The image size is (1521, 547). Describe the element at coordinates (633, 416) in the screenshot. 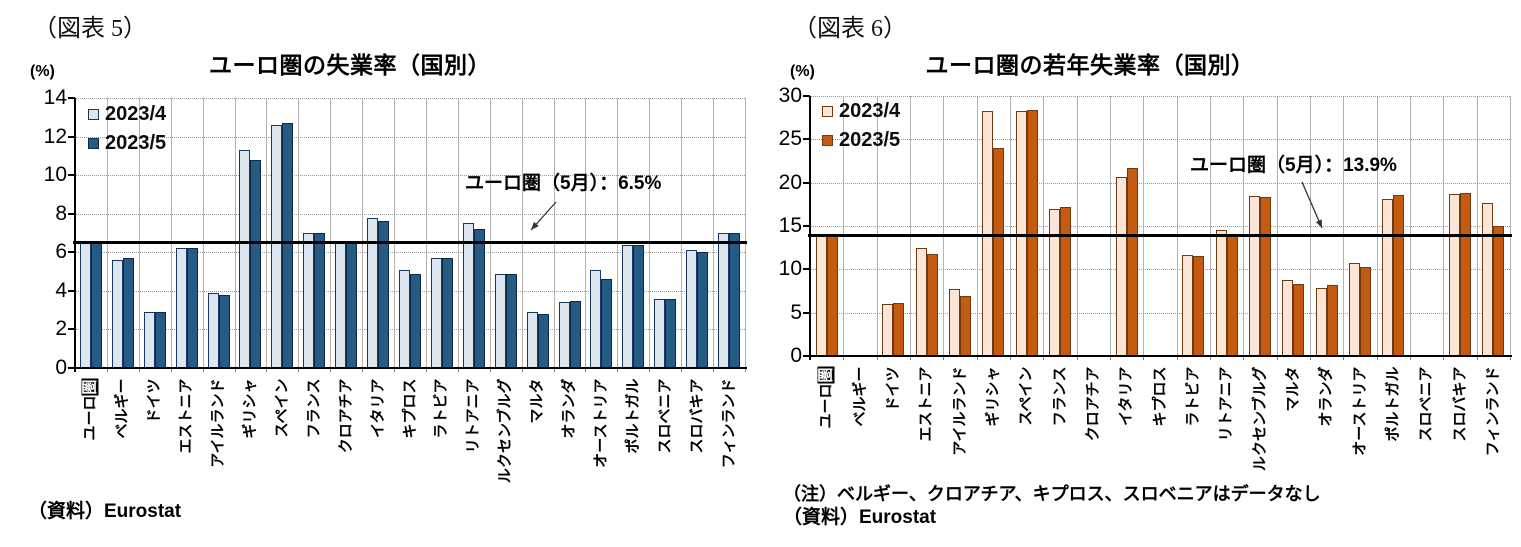

I see `x-axis-label-ポルトガル: ポルトガル` at that location.